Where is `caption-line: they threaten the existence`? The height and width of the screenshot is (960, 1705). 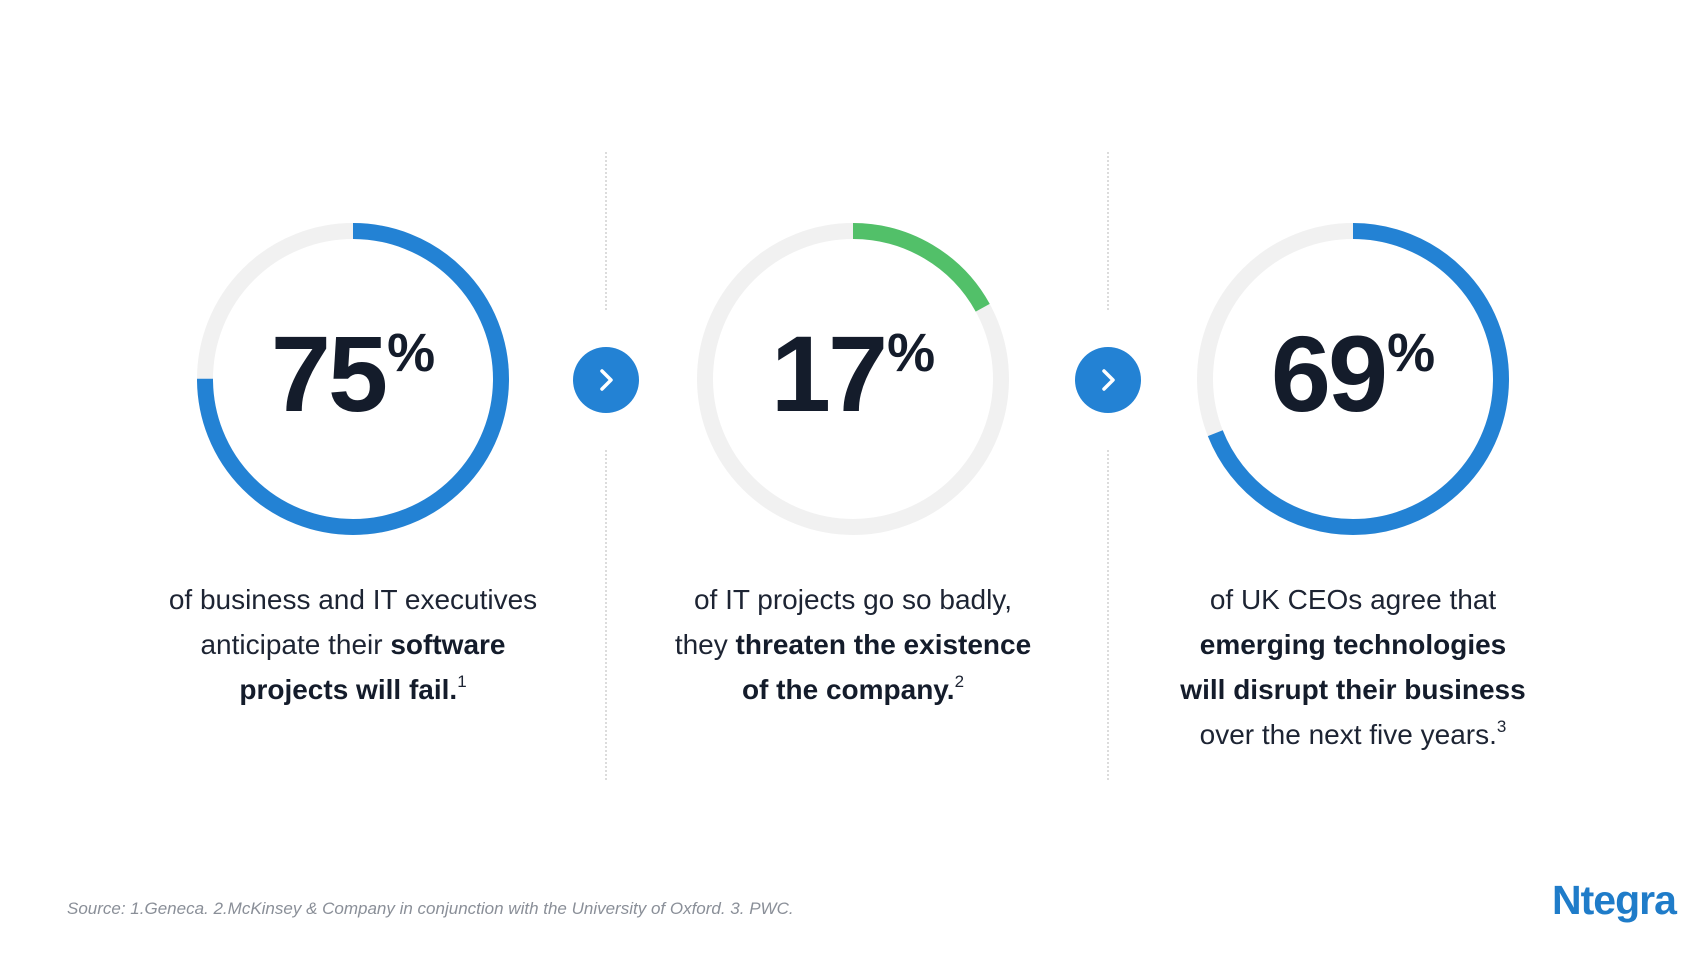
caption-line: they threaten the existence is located at coordinates (853, 644).